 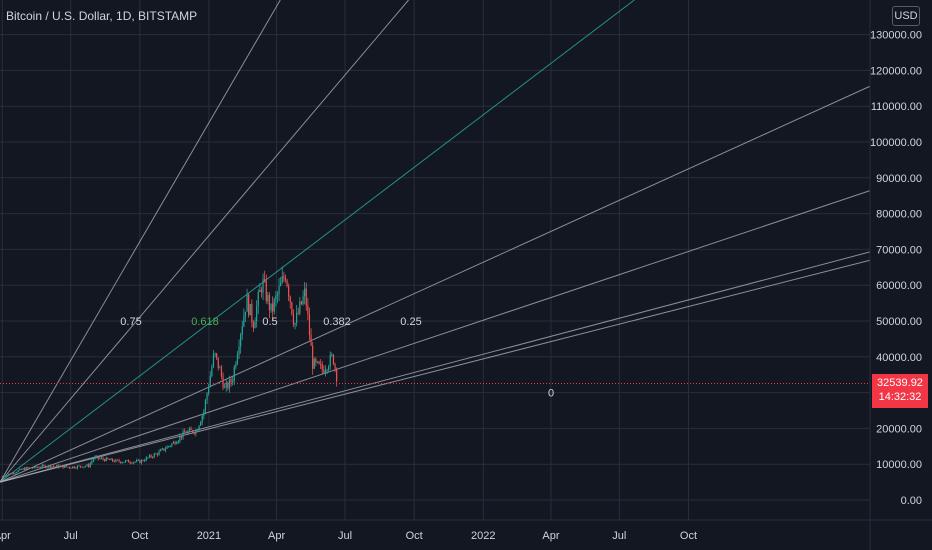 I want to click on price-tick-label: 90000.00, so click(x=899, y=179).